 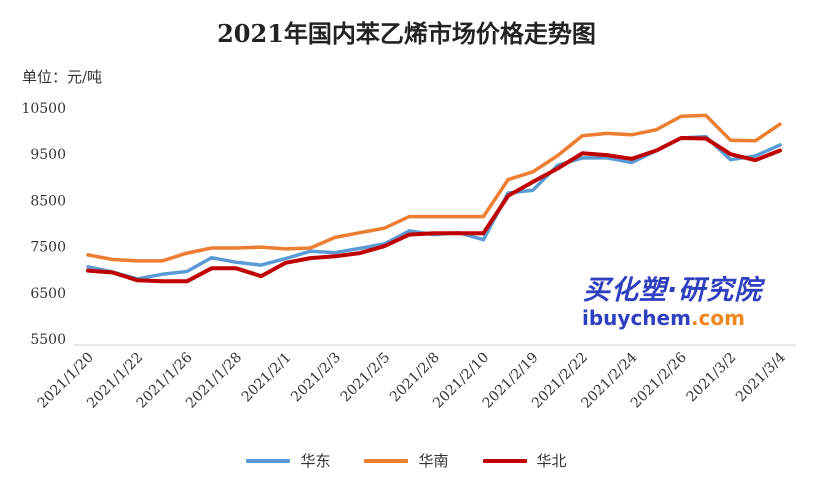 I want to click on legend-item: 华北, so click(x=524, y=460).